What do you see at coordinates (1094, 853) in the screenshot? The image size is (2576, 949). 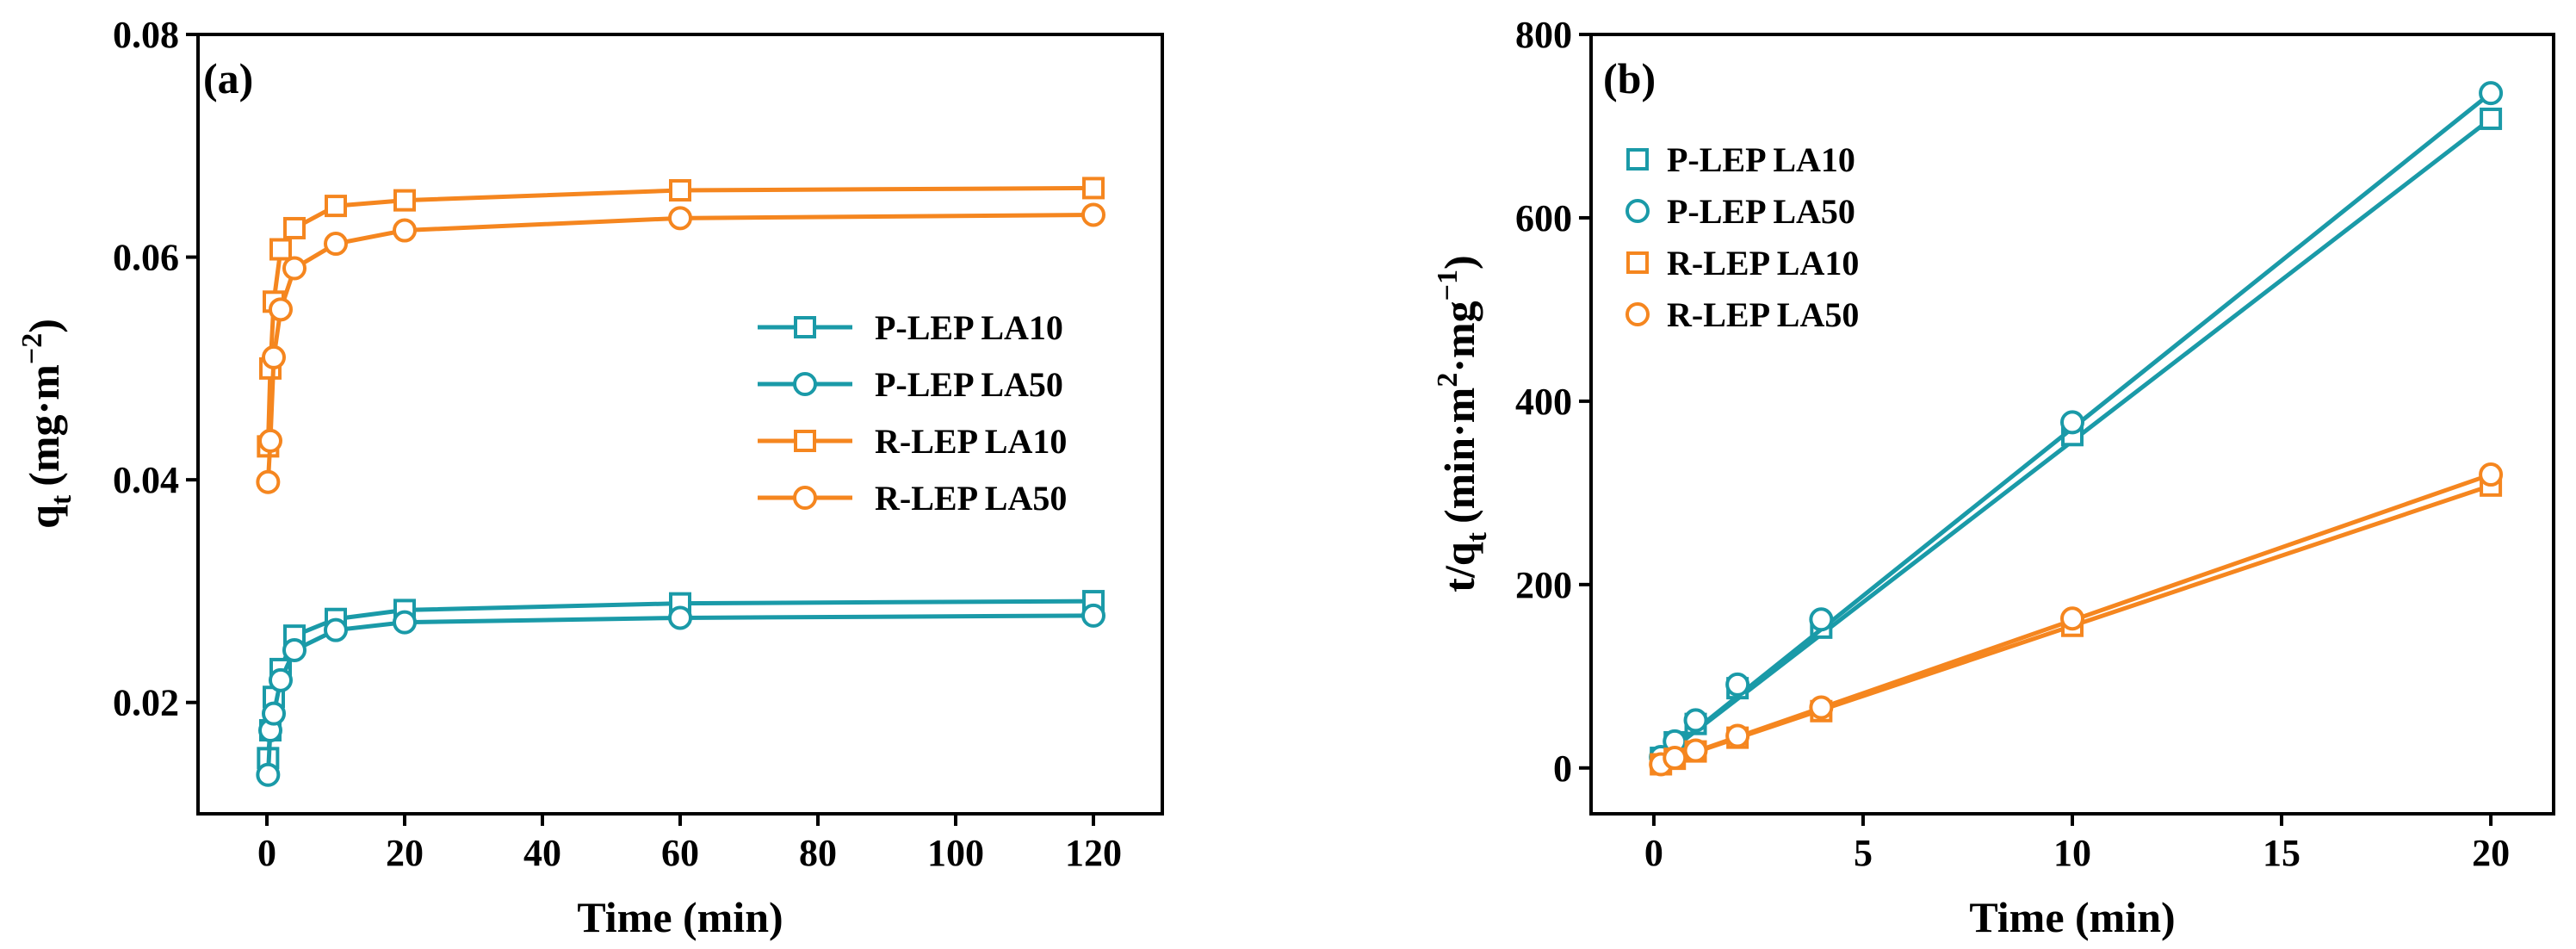 I see `x-tick-label: 120` at bounding box center [1094, 853].